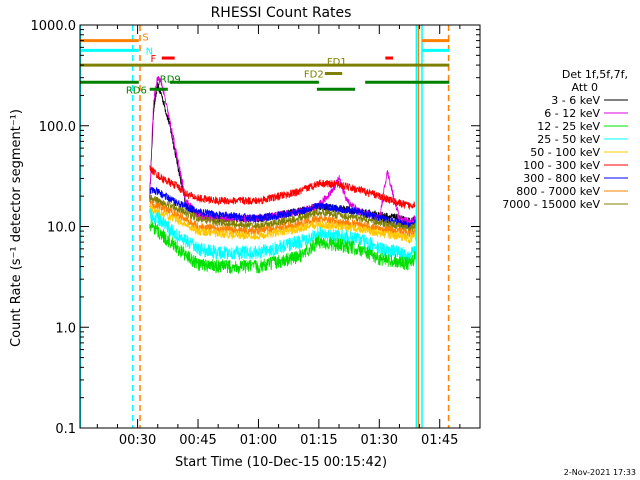 The width and height of the screenshot is (640, 480). I want to click on legend-label-25-50-kev: 25 - 50 keV, so click(568, 139).